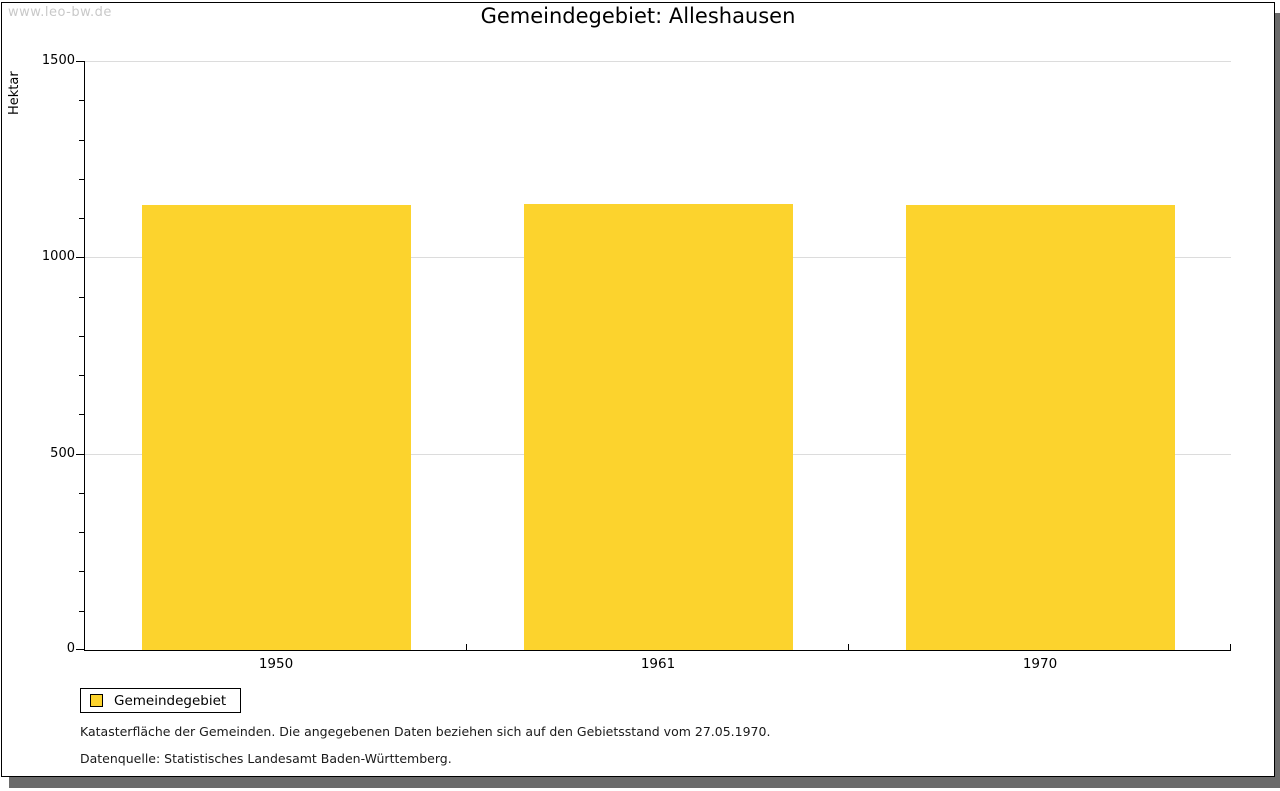 The width and height of the screenshot is (1280, 791). What do you see at coordinates (60, 12) in the screenshot?
I see `watermark: www.leo-bw.de` at bounding box center [60, 12].